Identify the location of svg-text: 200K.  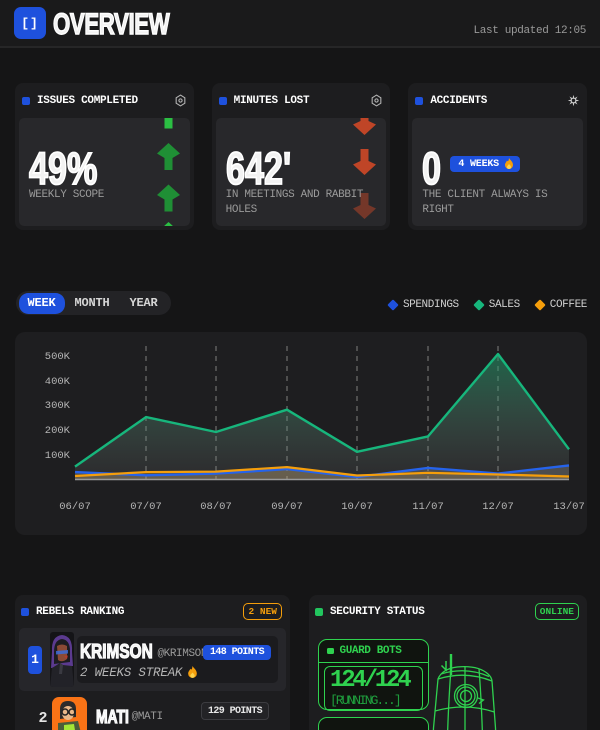
(58, 431).